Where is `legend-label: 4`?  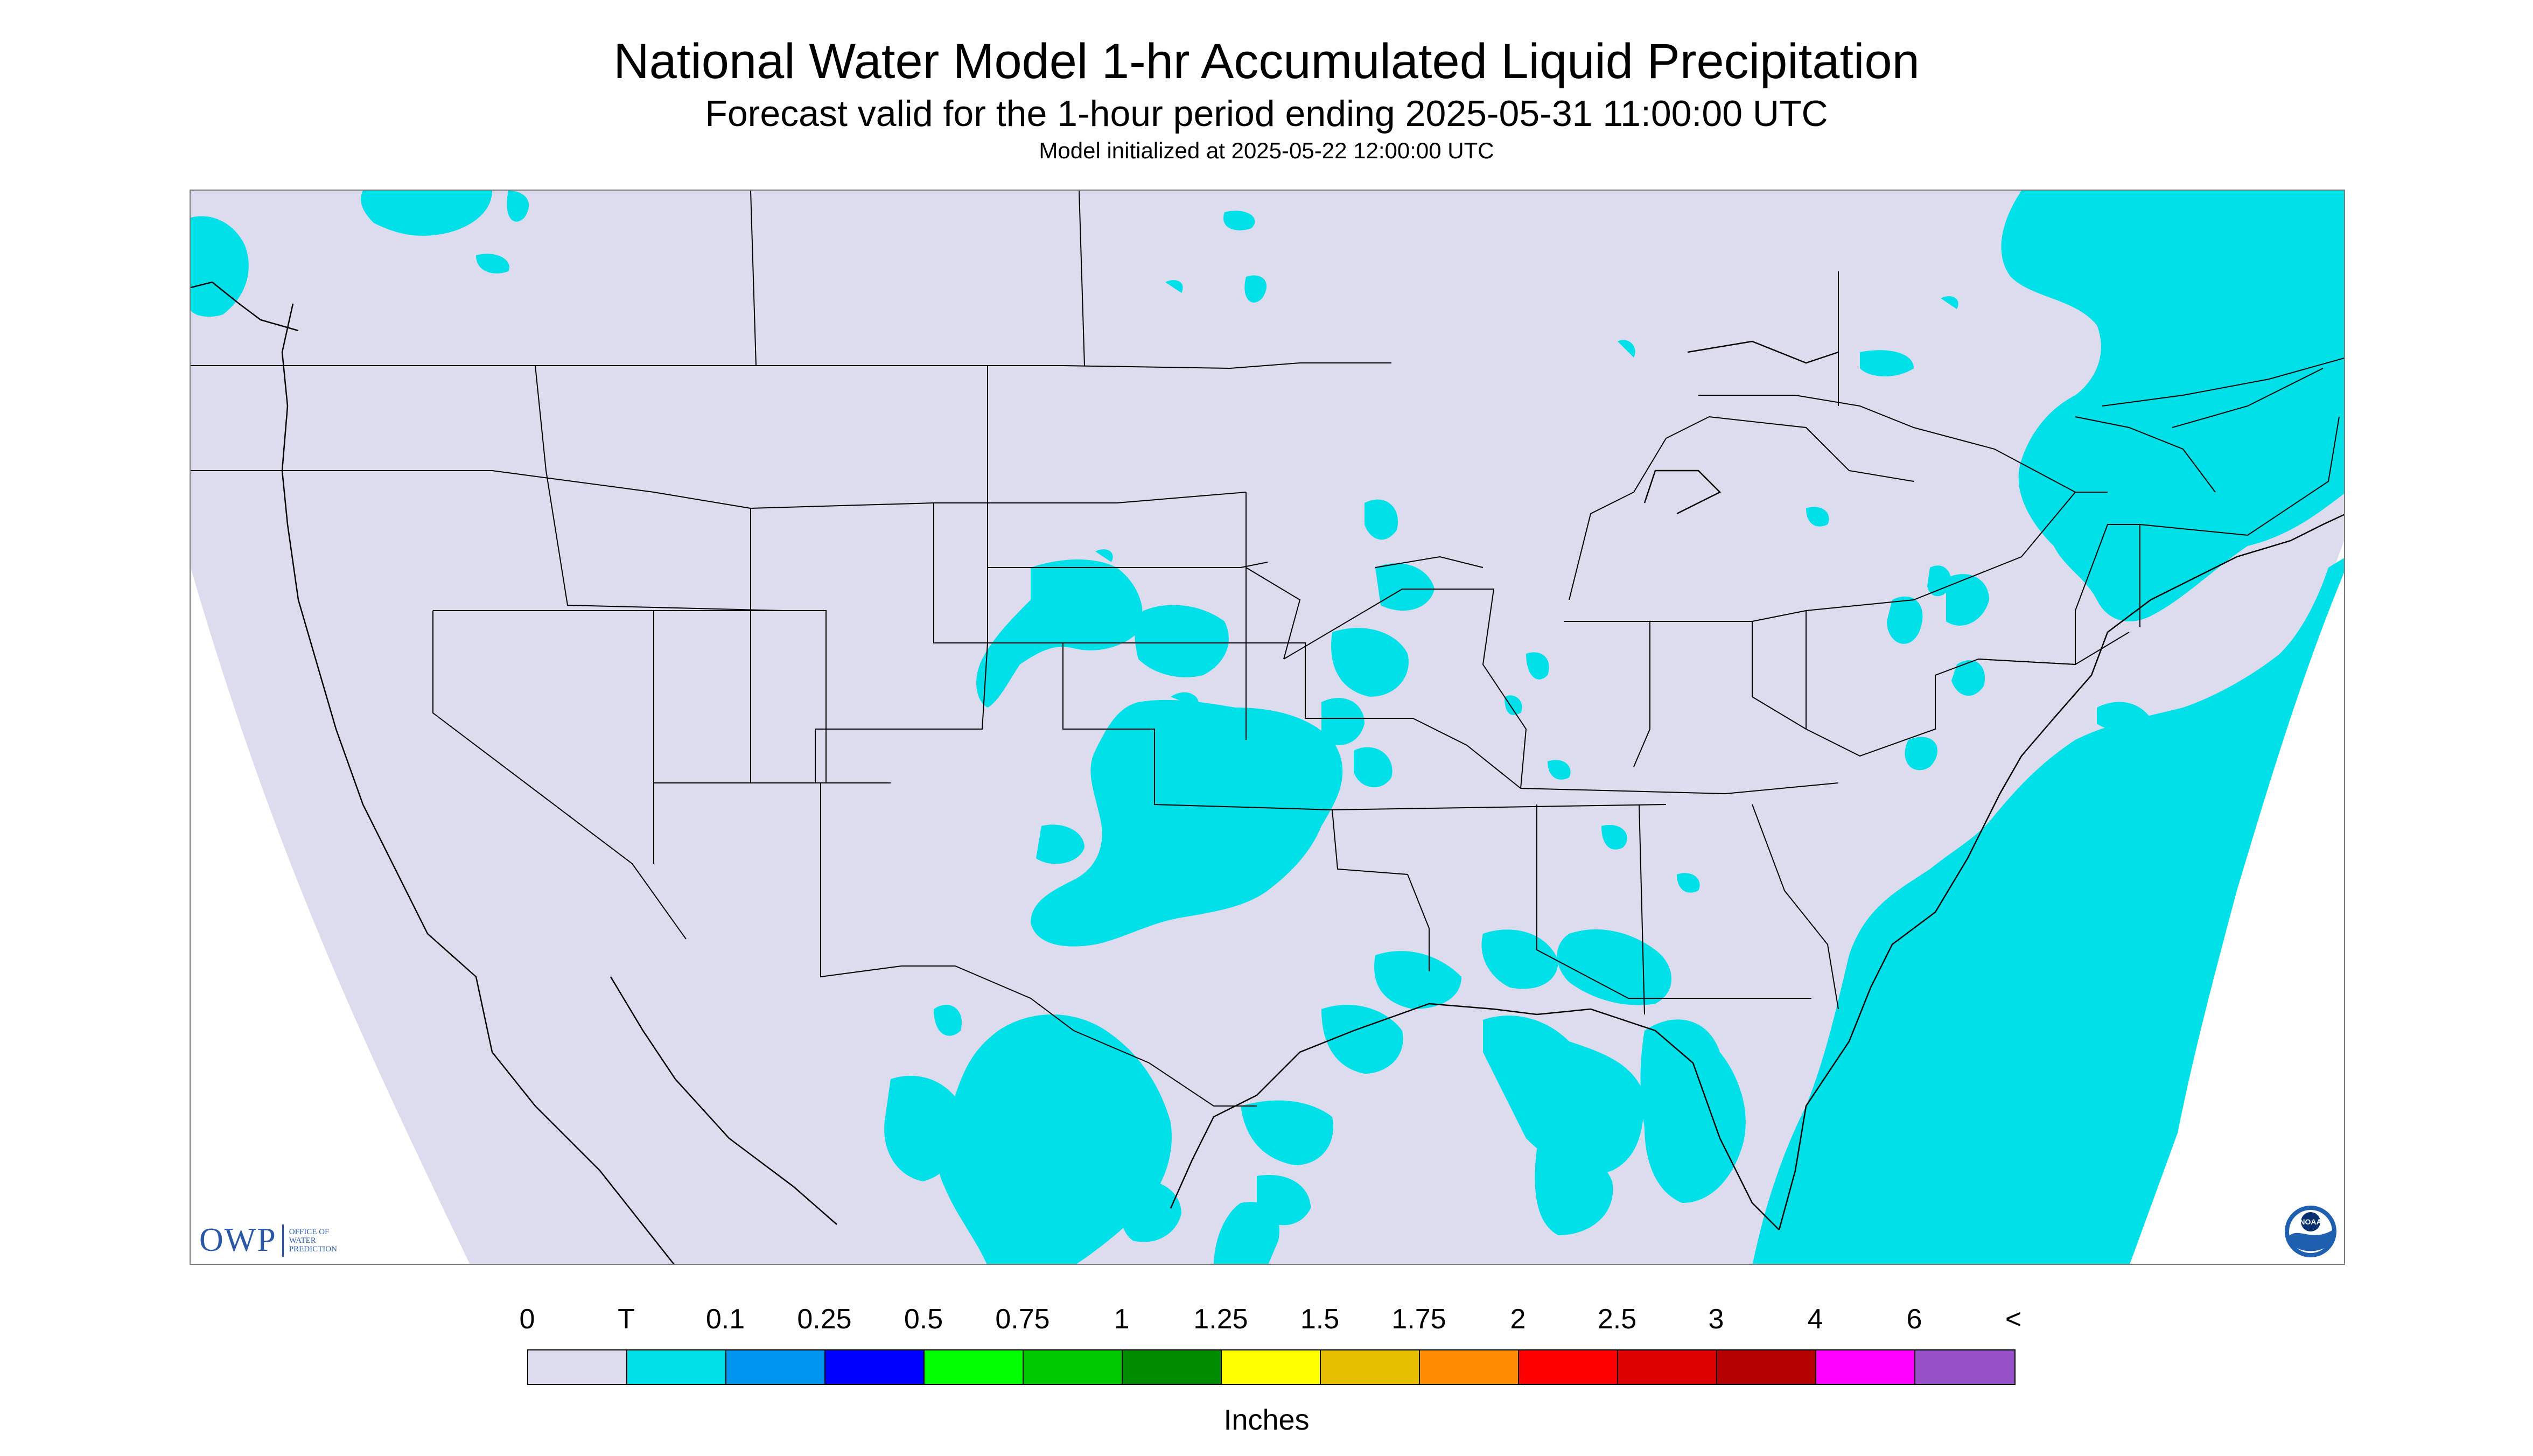 legend-label: 4 is located at coordinates (1815, 1319).